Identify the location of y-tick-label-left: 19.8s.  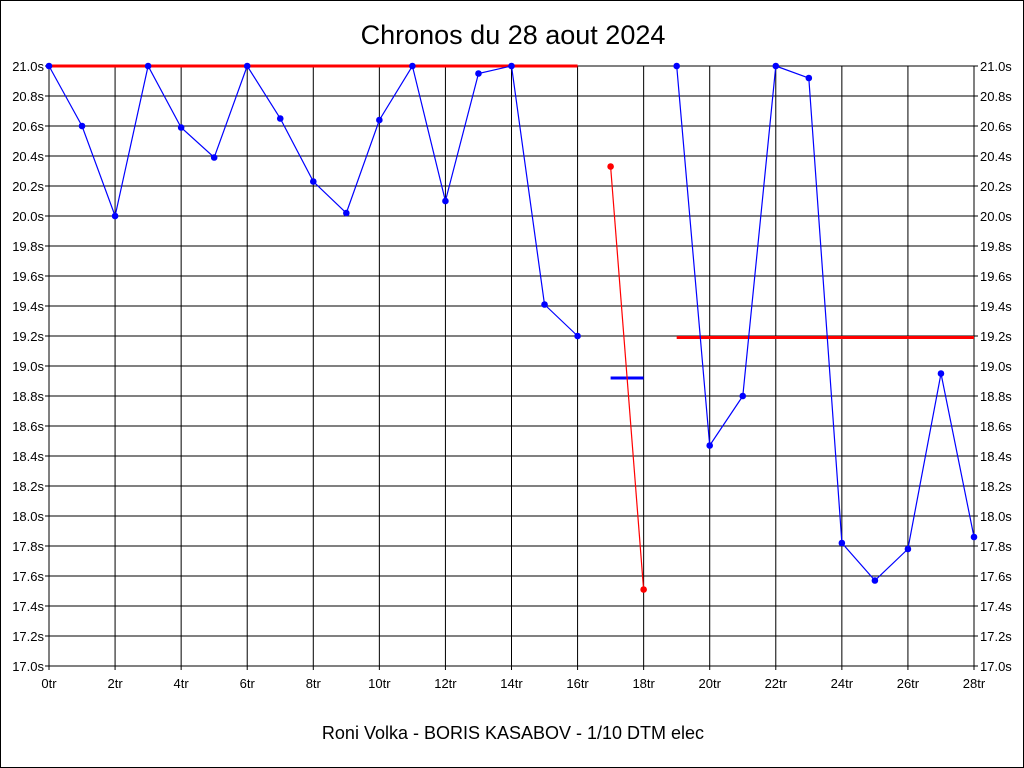
(28, 246).